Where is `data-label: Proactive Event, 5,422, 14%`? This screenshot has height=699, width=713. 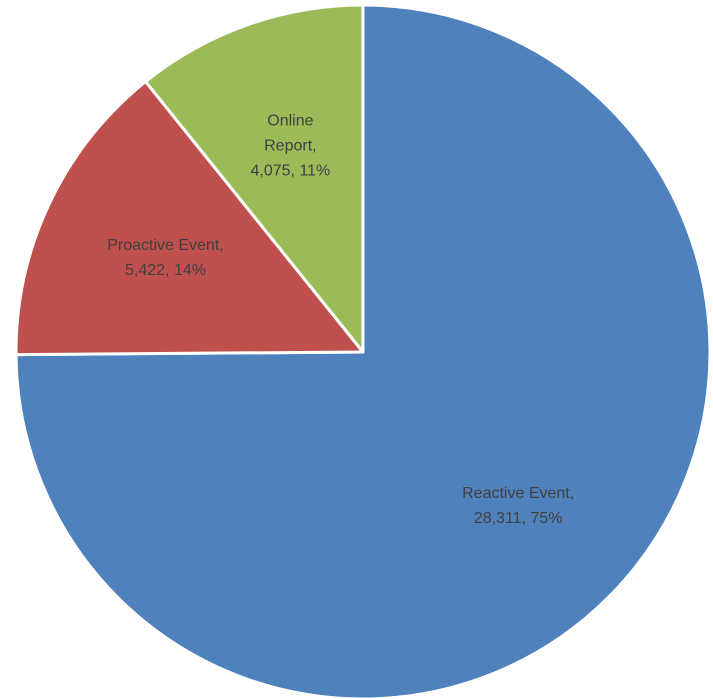 data-label: Proactive Event, 5,422, 14% is located at coordinates (165, 258).